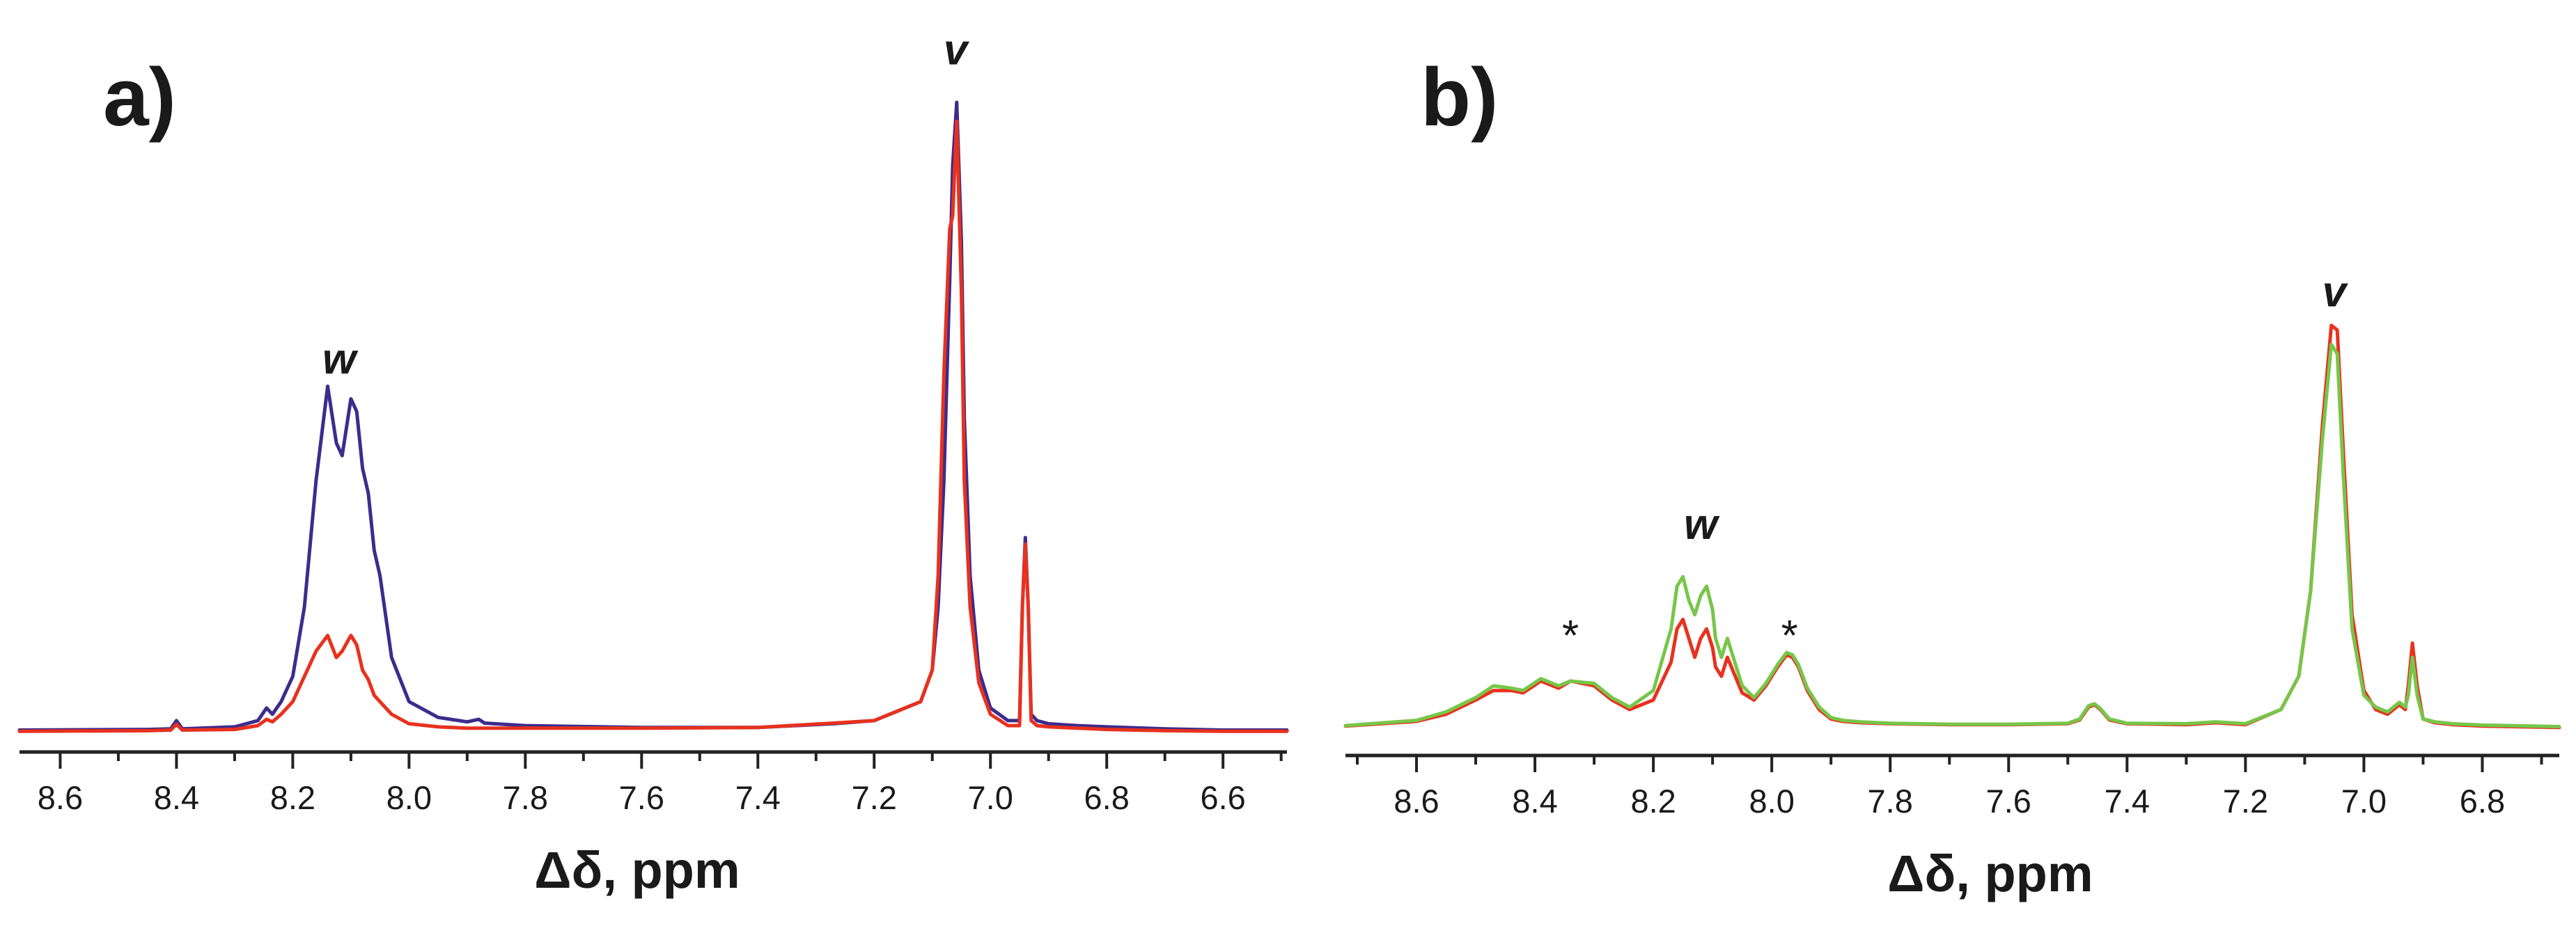 Image resolution: width=2576 pixels, height=940 pixels. I want to click on x-tick-label: 6.6, so click(1222, 797).